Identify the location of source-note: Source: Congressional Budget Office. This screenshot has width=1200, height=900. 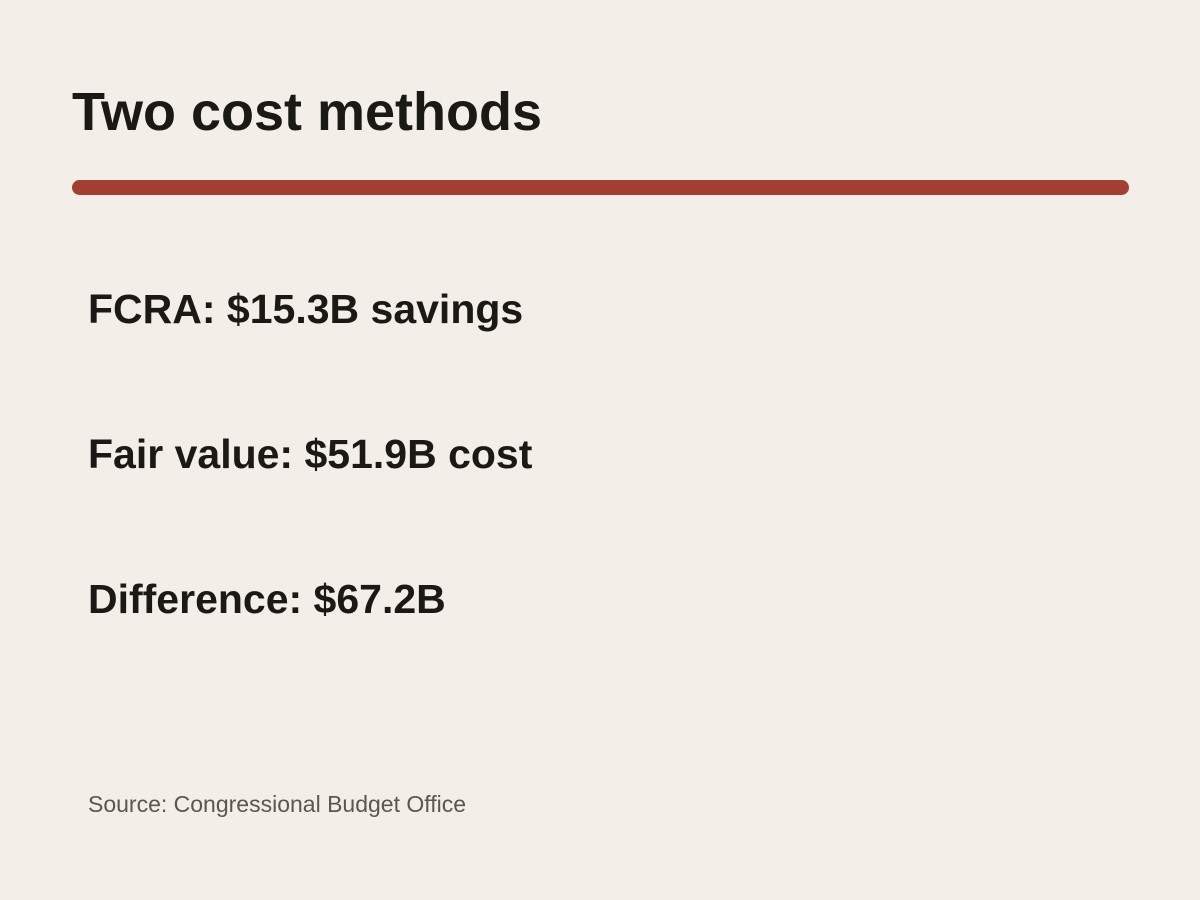
(277, 804).